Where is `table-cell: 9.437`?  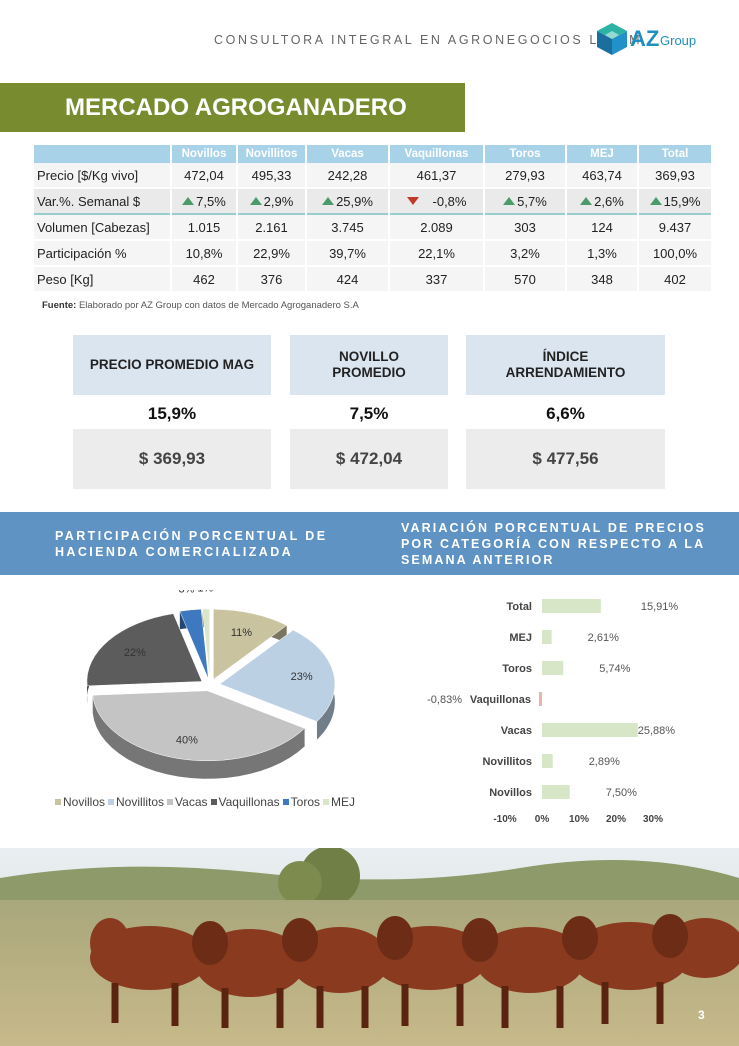
table-cell: 9.437 is located at coordinates (675, 228).